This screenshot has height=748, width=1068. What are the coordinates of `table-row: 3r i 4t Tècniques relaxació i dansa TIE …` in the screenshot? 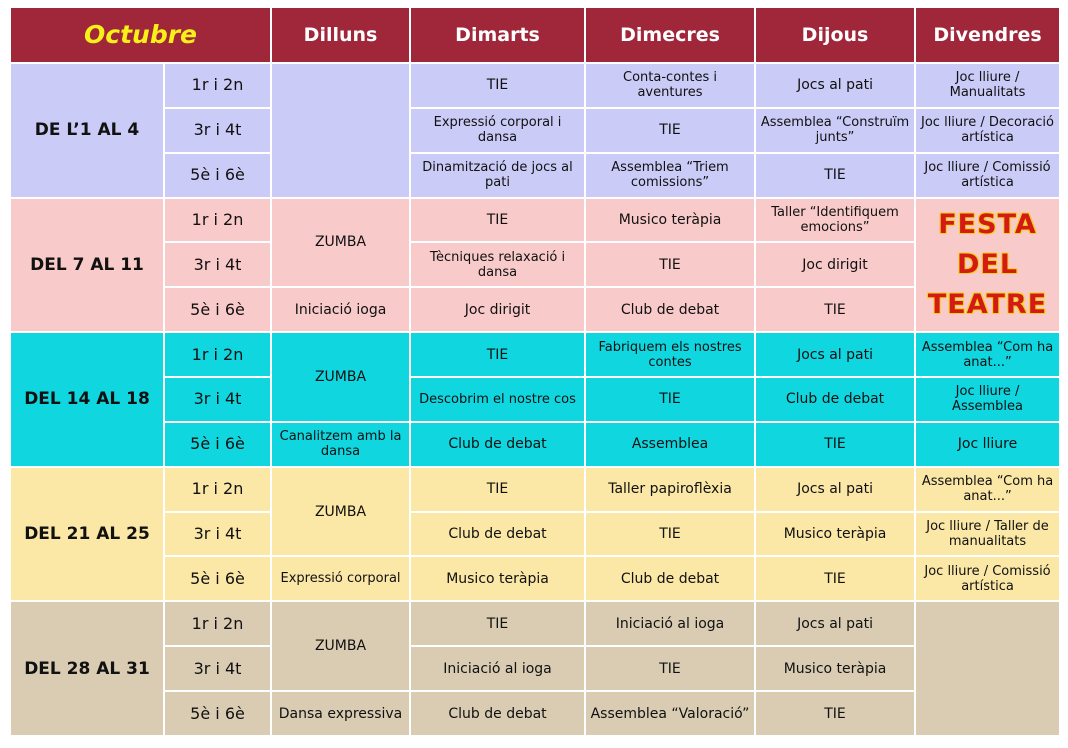 It's located at (535, 265).